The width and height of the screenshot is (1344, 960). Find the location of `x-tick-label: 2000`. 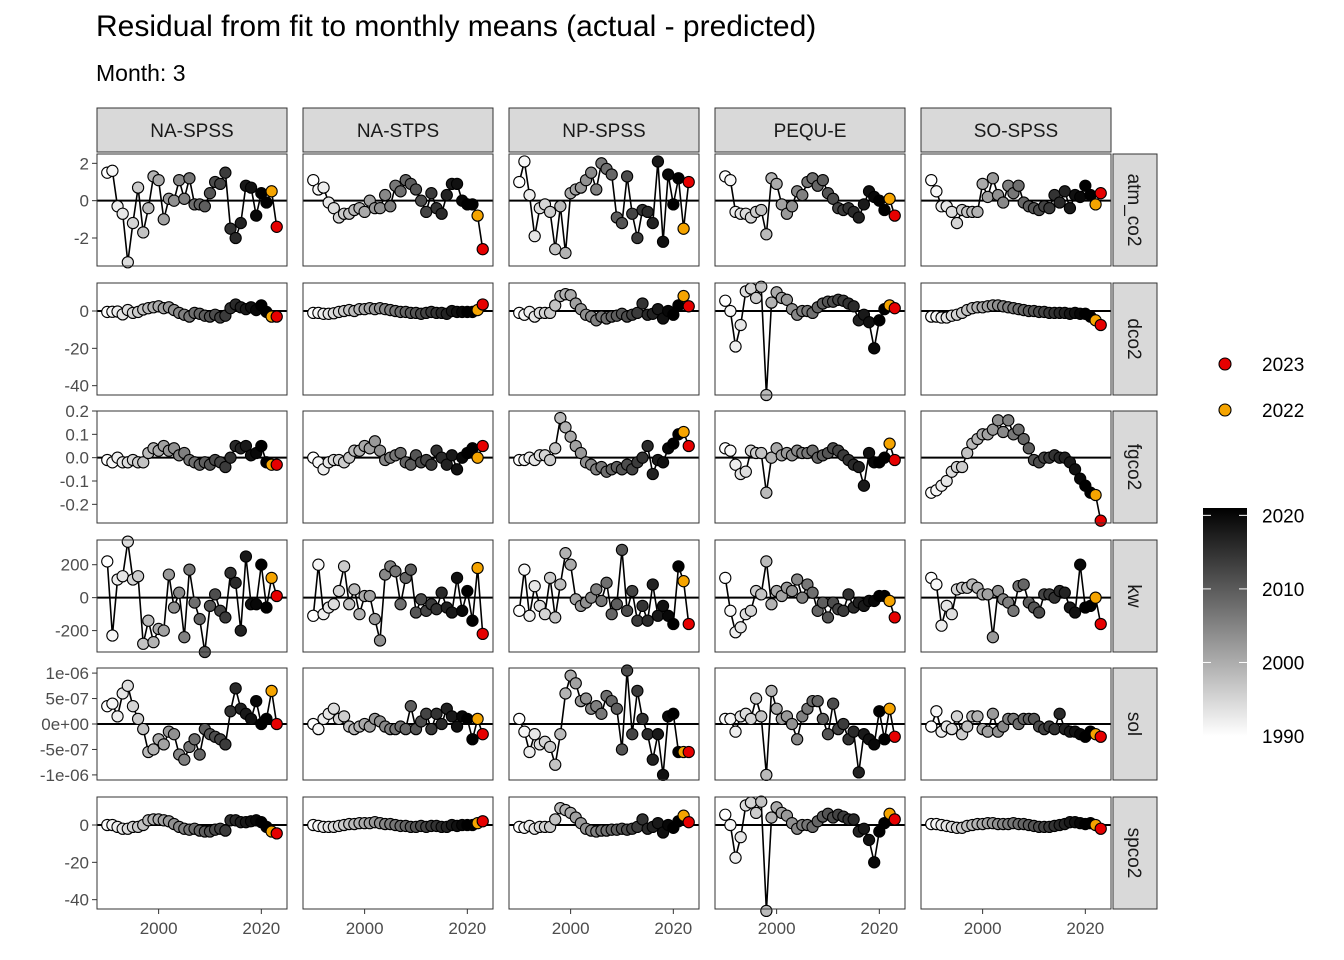

x-tick-label: 2000 is located at coordinates (983, 928).